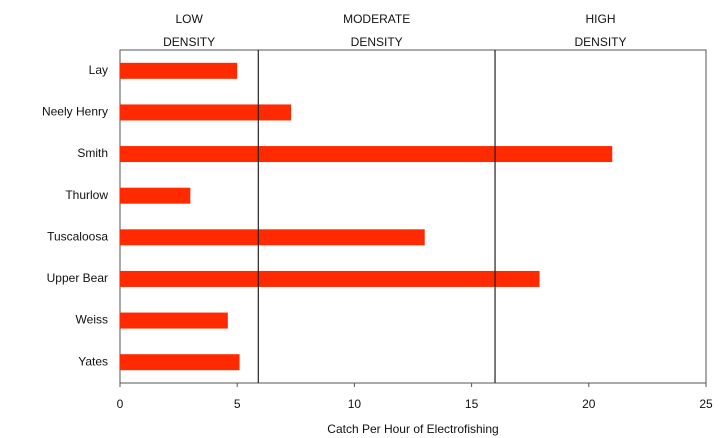 This screenshot has width=726, height=438. What do you see at coordinates (92, 320) in the screenshot?
I see `y-tick-label: Weiss` at bounding box center [92, 320].